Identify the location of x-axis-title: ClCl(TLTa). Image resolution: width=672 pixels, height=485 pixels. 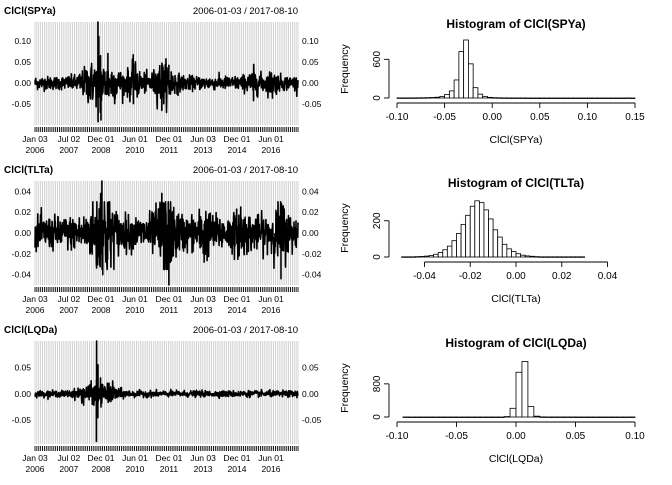
(515, 299).